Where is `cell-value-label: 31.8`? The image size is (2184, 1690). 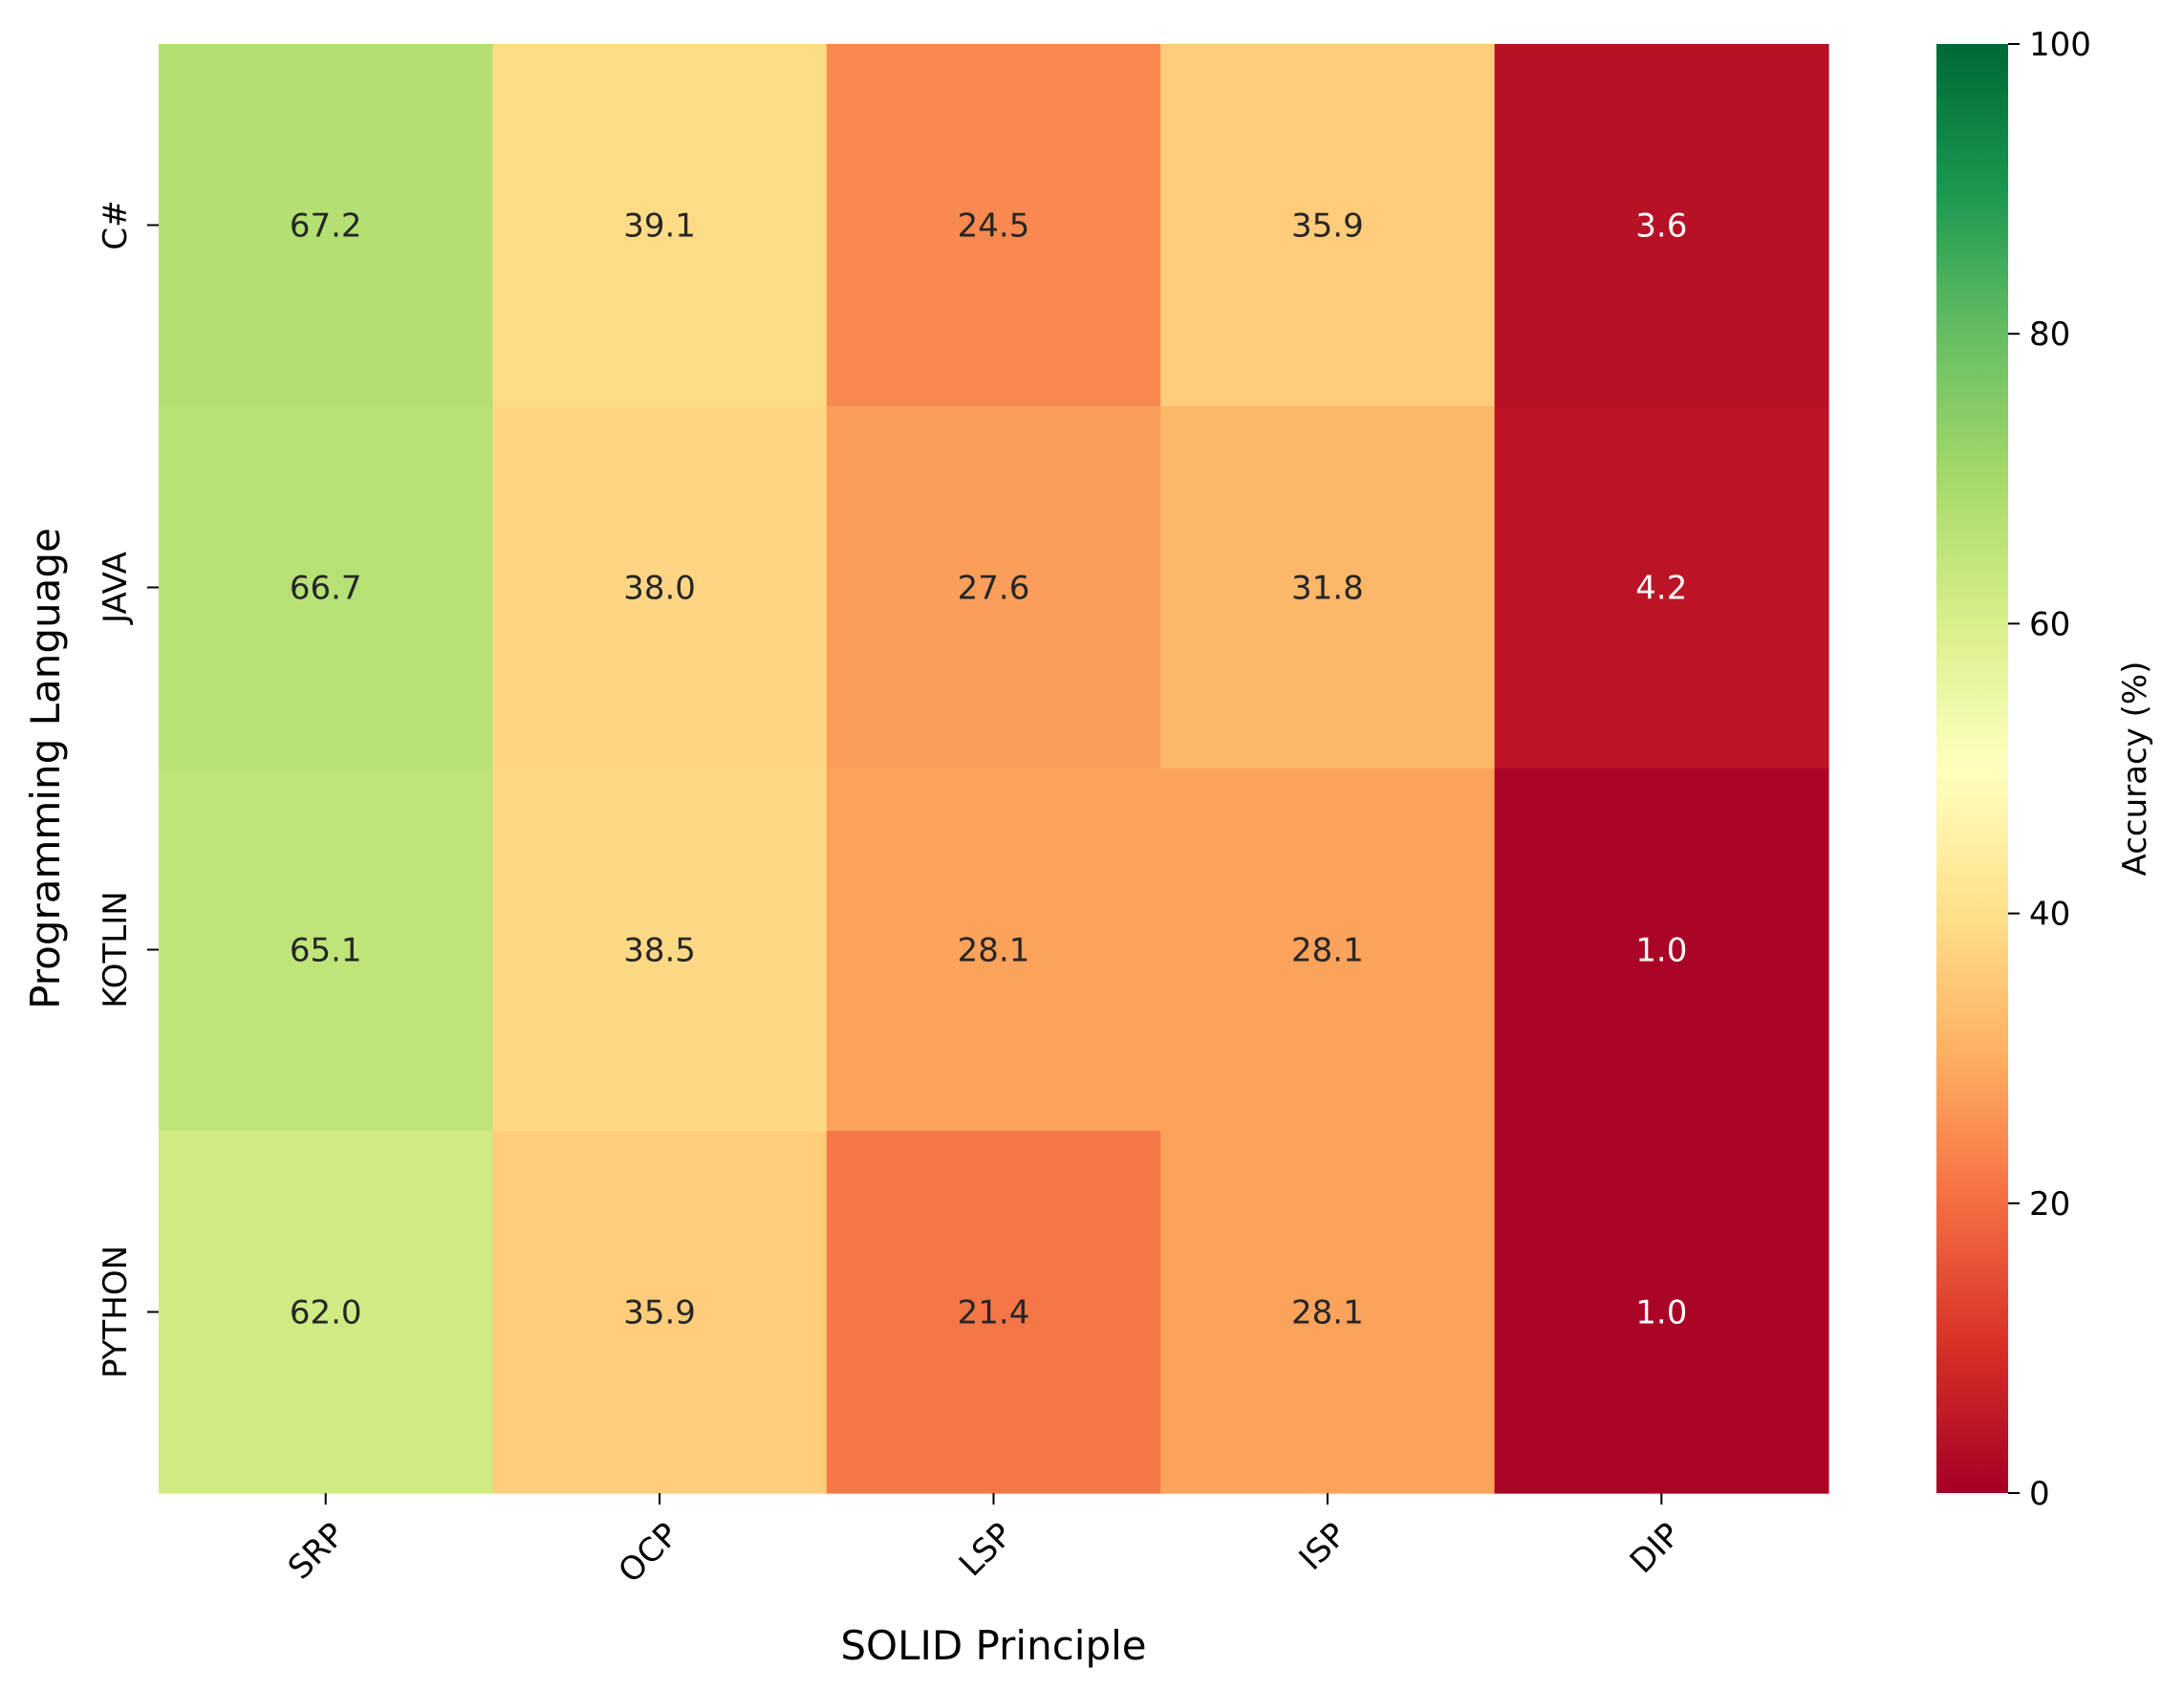 cell-value-label: 31.8 is located at coordinates (1327, 589).